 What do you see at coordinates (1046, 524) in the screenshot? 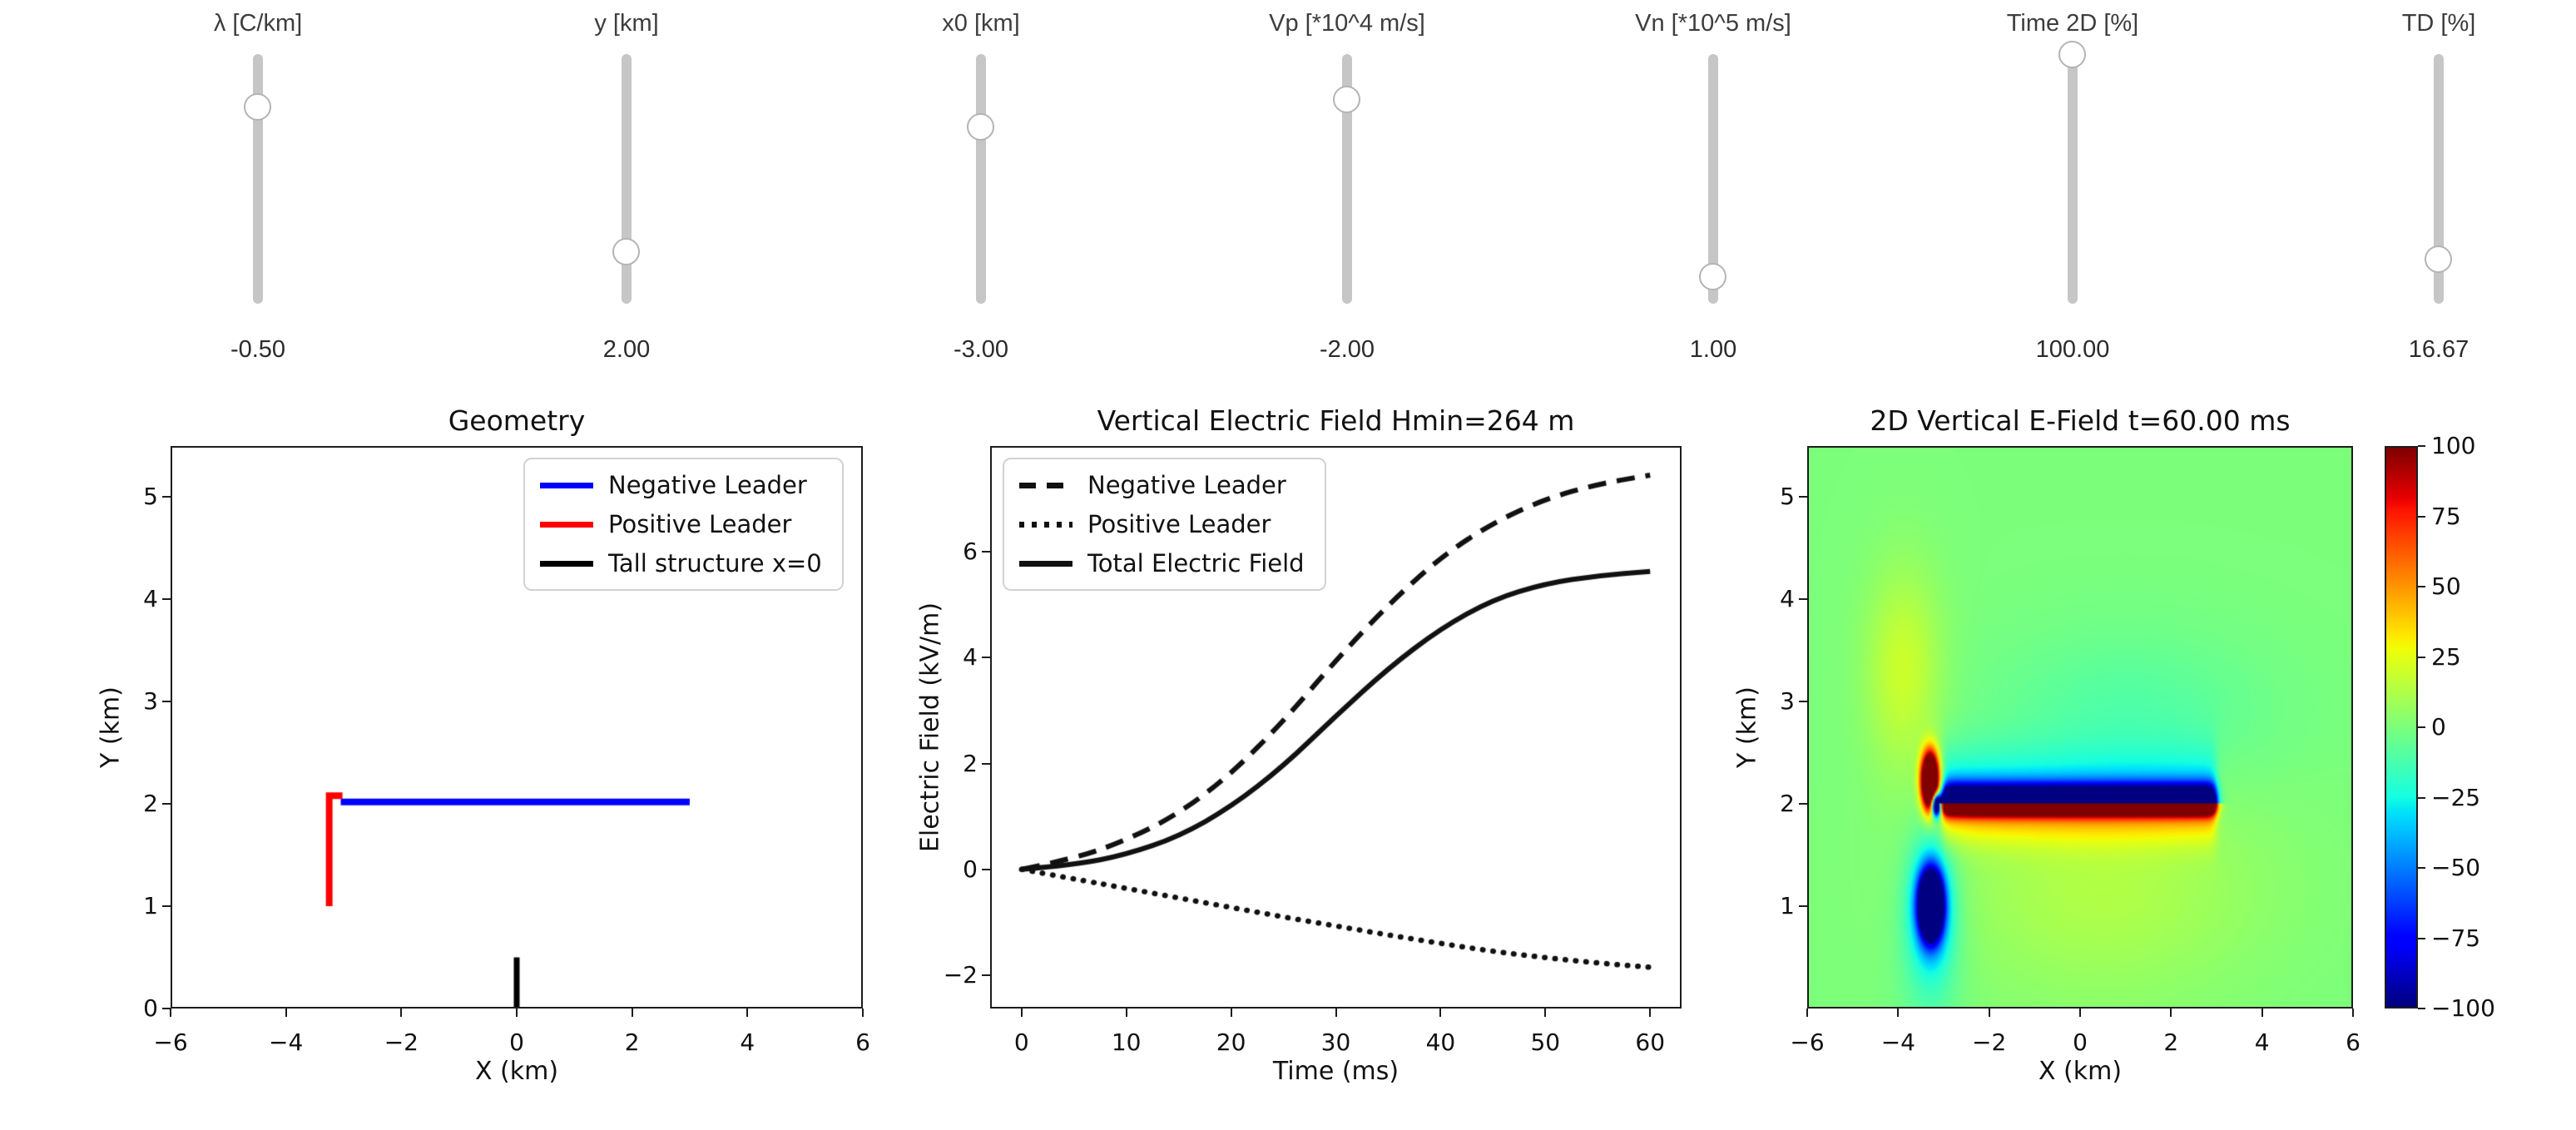
I see `legend-swatch-dotted-line-icon` at bounding box center [1046, 524].